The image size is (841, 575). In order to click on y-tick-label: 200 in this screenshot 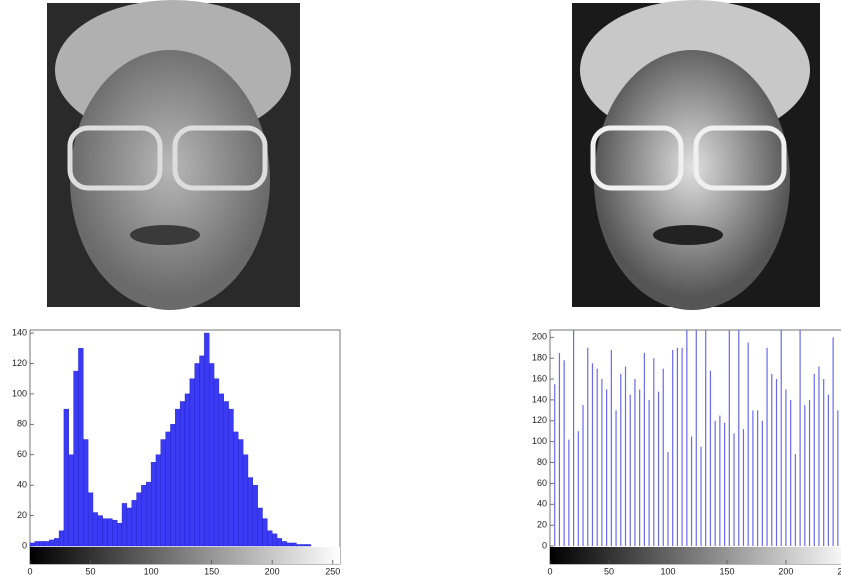, I will do `click(539, 337)`.